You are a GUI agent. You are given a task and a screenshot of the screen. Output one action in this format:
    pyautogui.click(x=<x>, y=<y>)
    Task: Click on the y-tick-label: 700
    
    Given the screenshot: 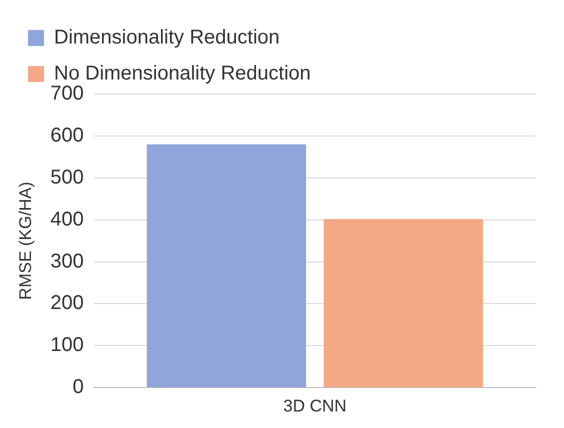 What is the action you would take?
    pyautogui.click(x=67, y=93)
    